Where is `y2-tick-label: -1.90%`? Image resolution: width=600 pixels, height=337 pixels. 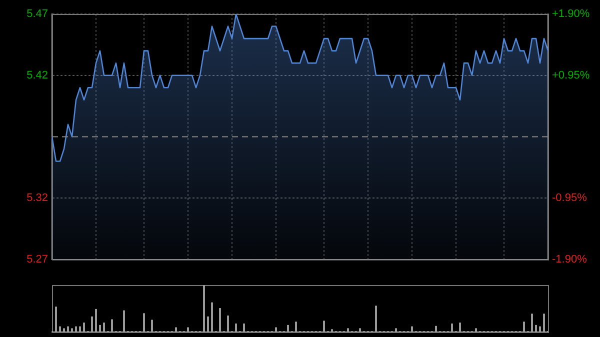
y2-tick-label: -1.90% is located at coordinates (570, 259).